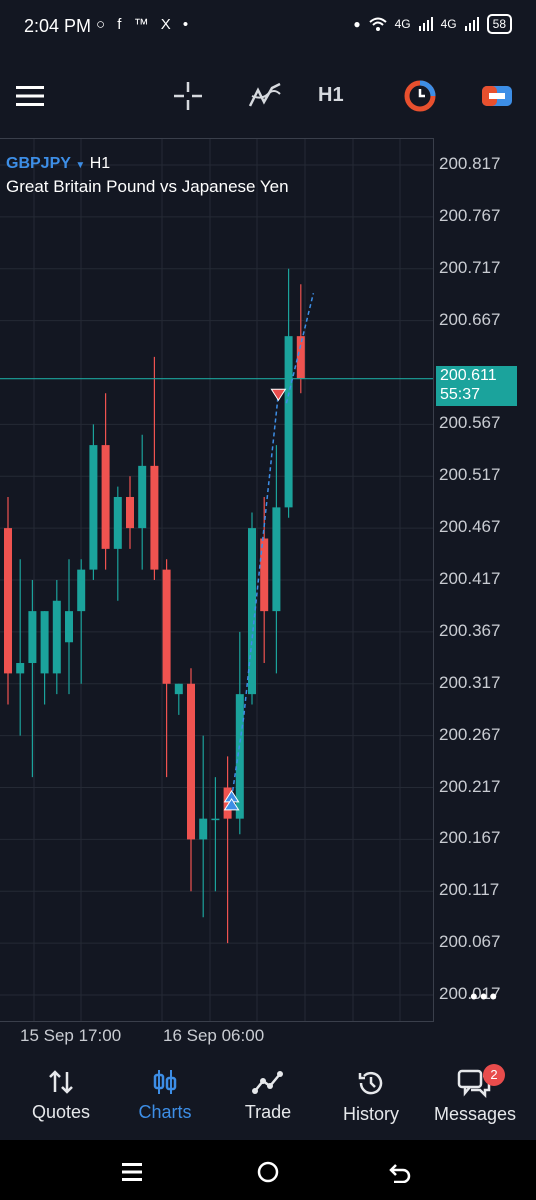  What do you see at coordinates (468, 375) in the screenshot?
I see `current-price-value: 200.611` at bounding box center [468, 375].